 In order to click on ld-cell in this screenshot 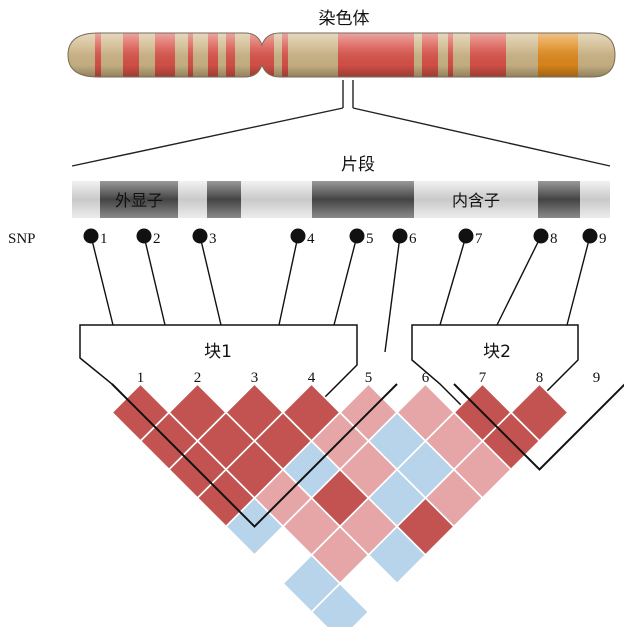, I will do `click(340, 604)`.